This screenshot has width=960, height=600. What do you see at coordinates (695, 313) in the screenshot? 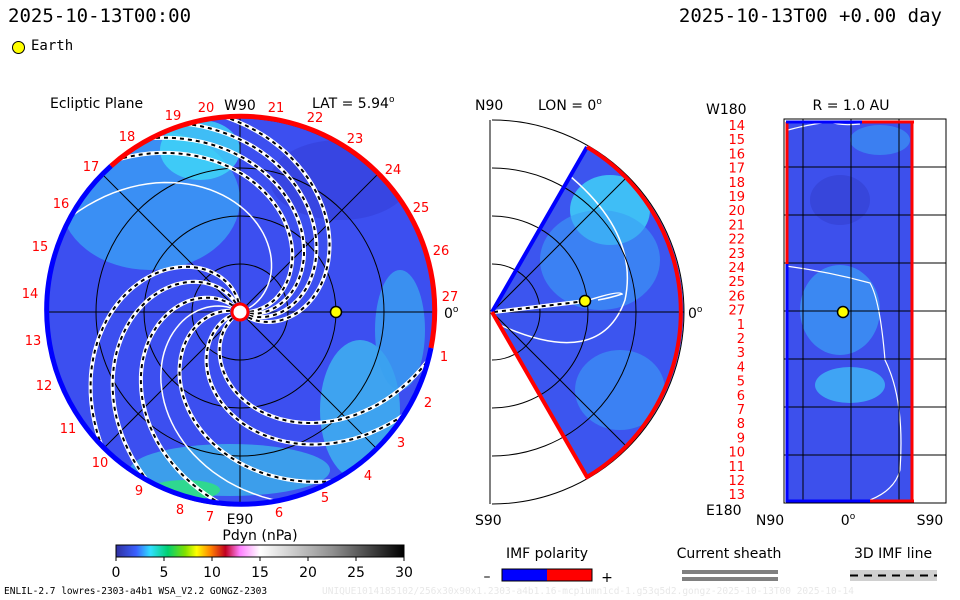
I see `zero-deg-label: 0o` at bounding box center [695, 313].